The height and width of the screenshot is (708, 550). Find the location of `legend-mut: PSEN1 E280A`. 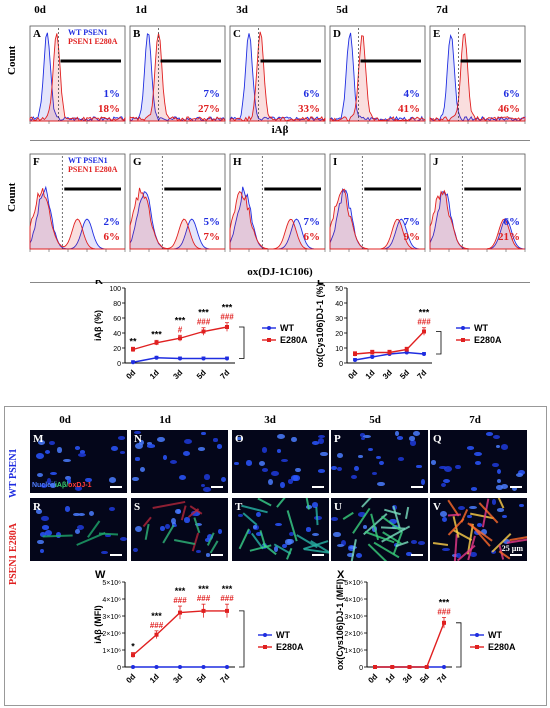

legend-mut: PSEN1 E280A is located at coordinates (93, 169).